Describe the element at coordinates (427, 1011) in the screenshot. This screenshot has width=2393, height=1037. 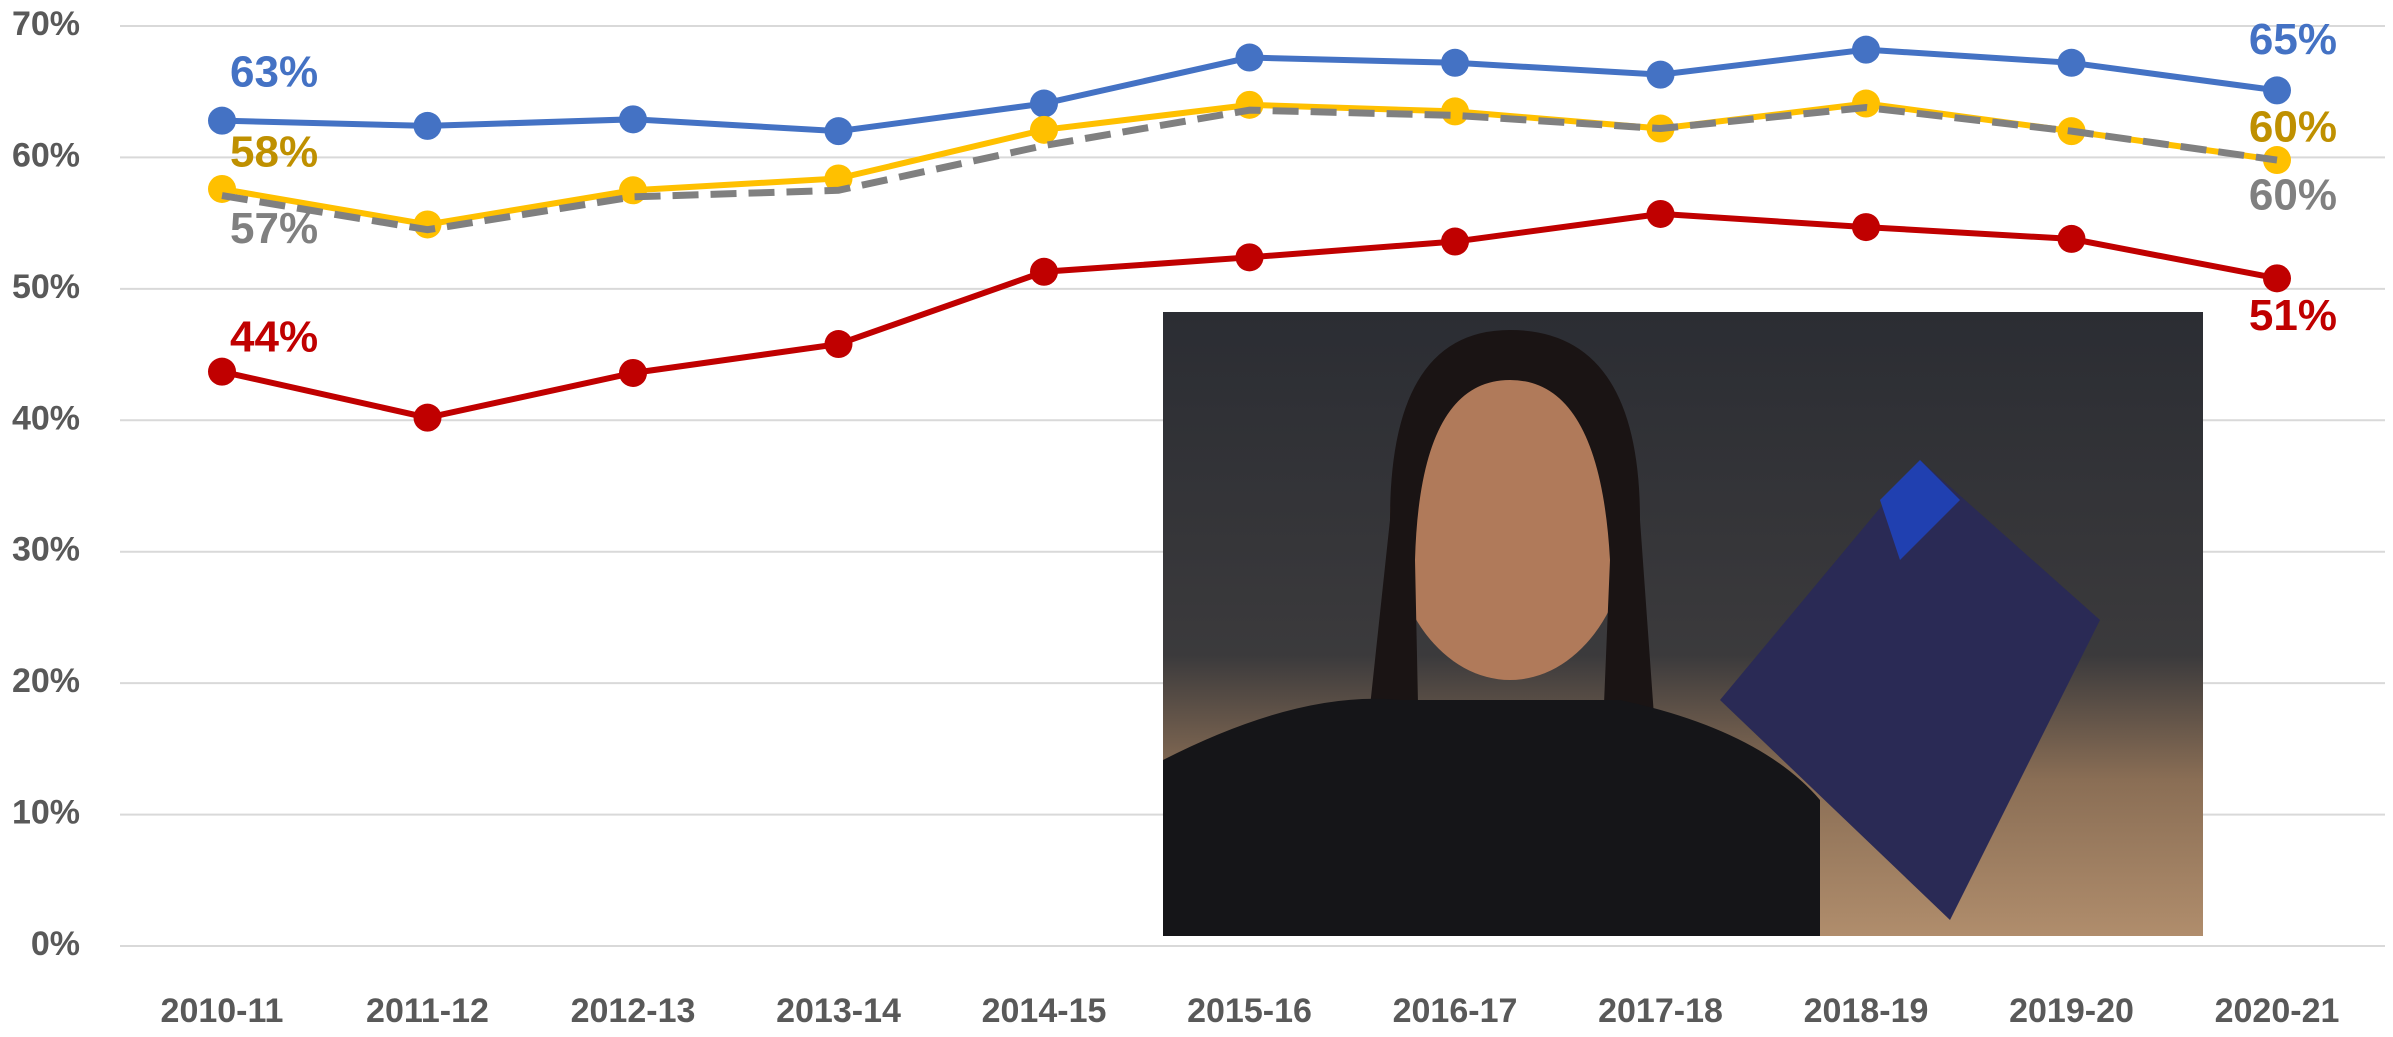
I see `x-tick-label: 2011-12` at that location.